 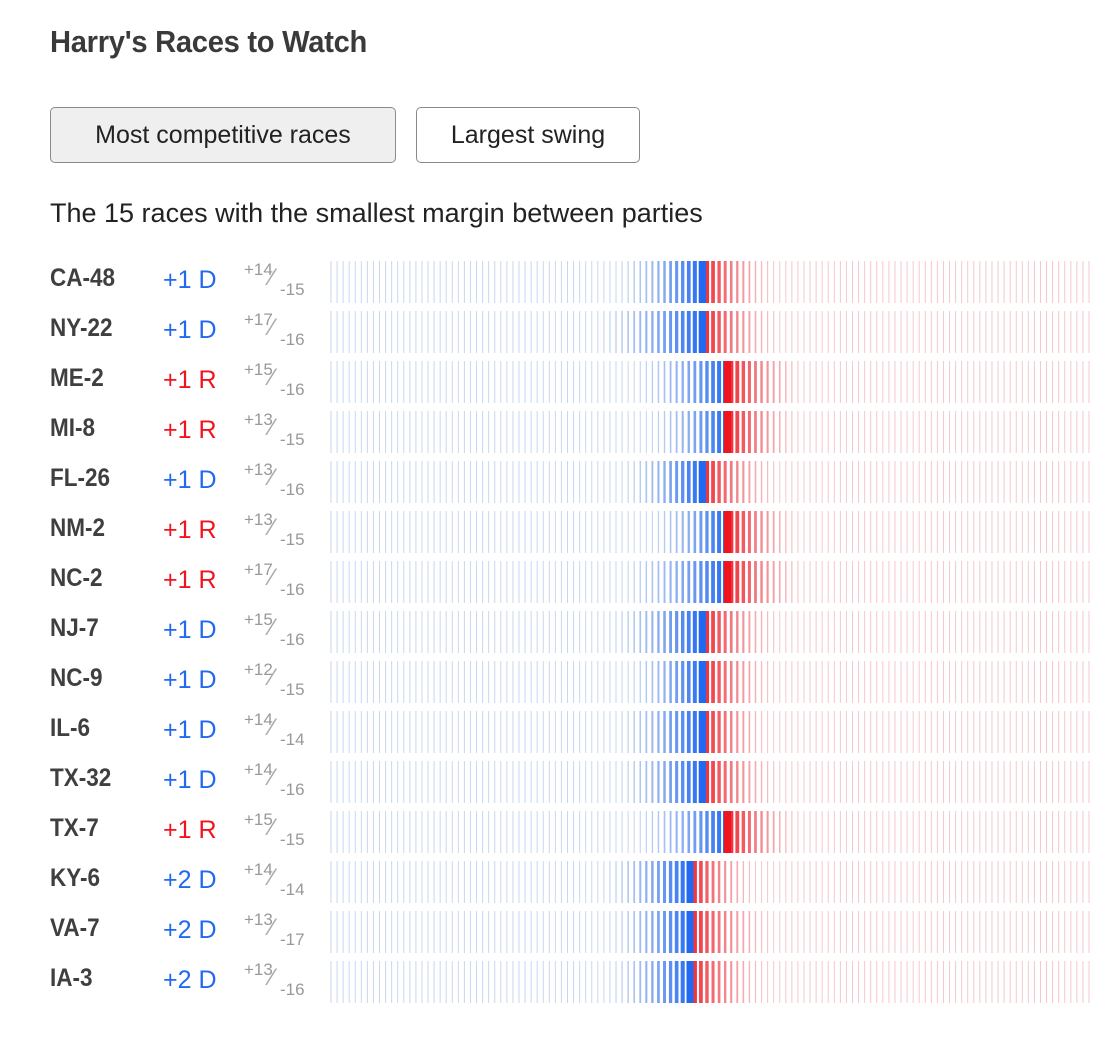 I want to click on race-row: VA-7 +2 D +13 ⁄ -17, so click(x=559, y=933).